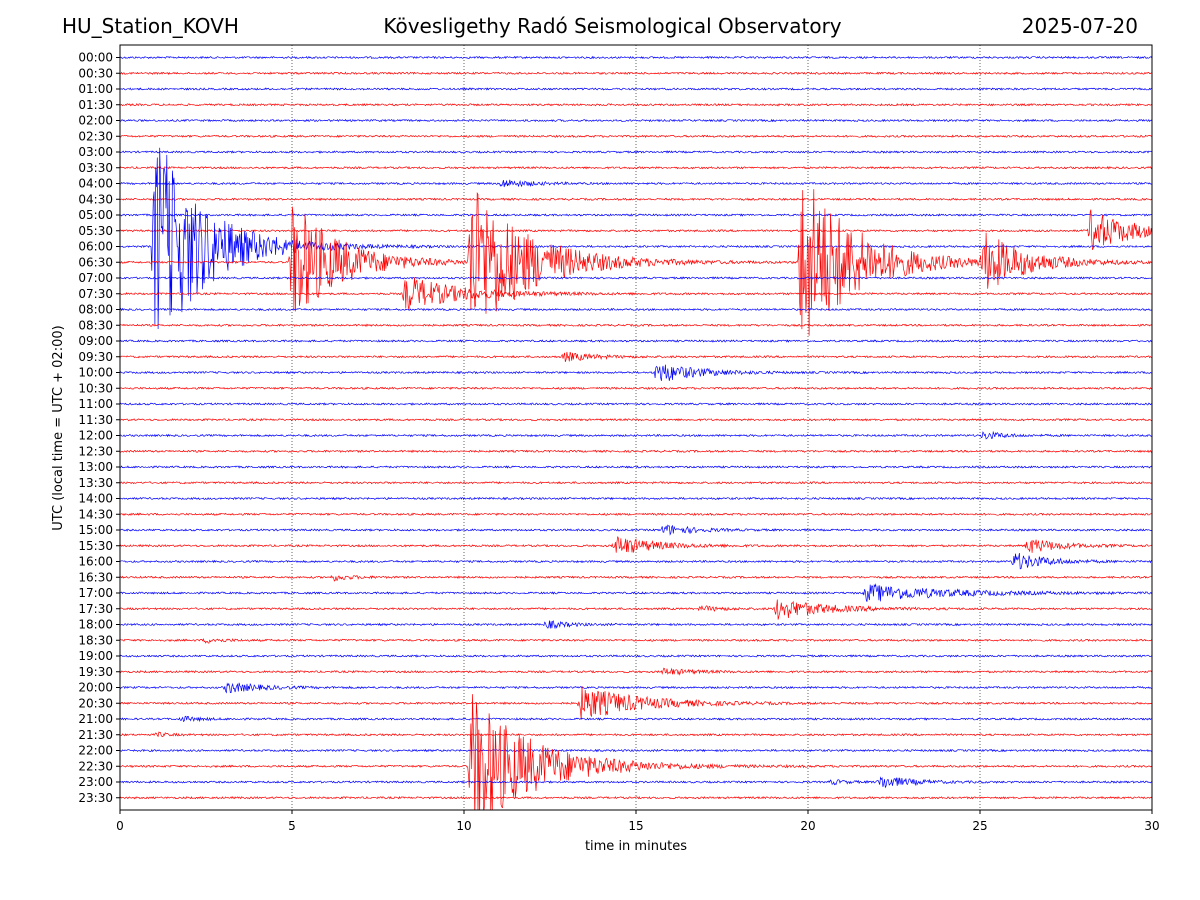  Describe the element at coordinates (95, 184) in the screenshot. I see `y-tick-label: 04:00` at that location.